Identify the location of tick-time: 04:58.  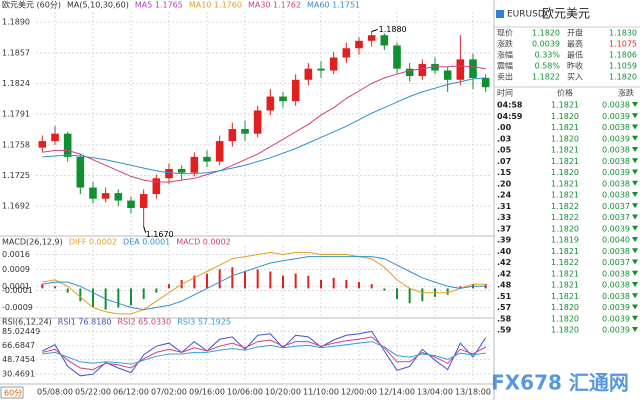
(510, 105).